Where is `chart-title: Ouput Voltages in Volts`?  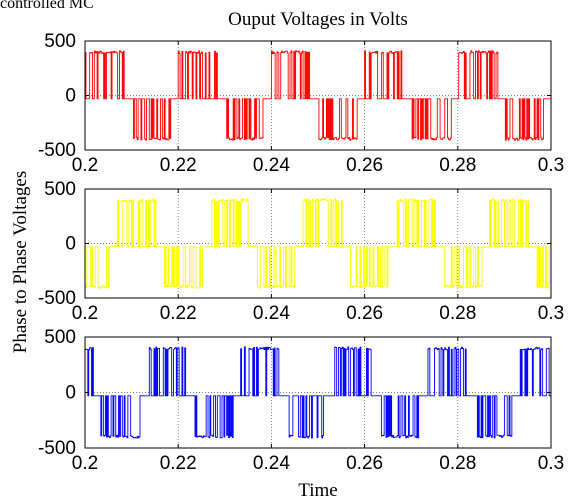 chart-title: Ouput Voltages in Volts is located at coordinates (318, 19).